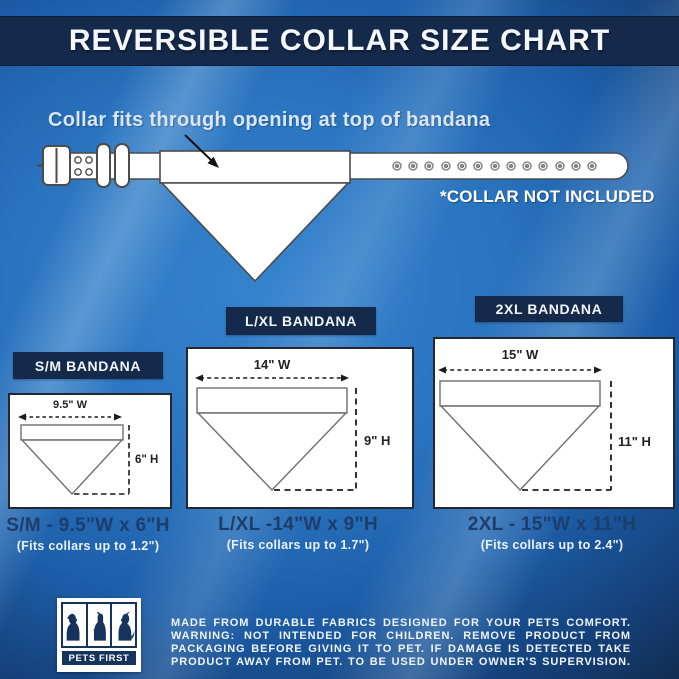  I want to click on collar-holes, so click(494, 166).